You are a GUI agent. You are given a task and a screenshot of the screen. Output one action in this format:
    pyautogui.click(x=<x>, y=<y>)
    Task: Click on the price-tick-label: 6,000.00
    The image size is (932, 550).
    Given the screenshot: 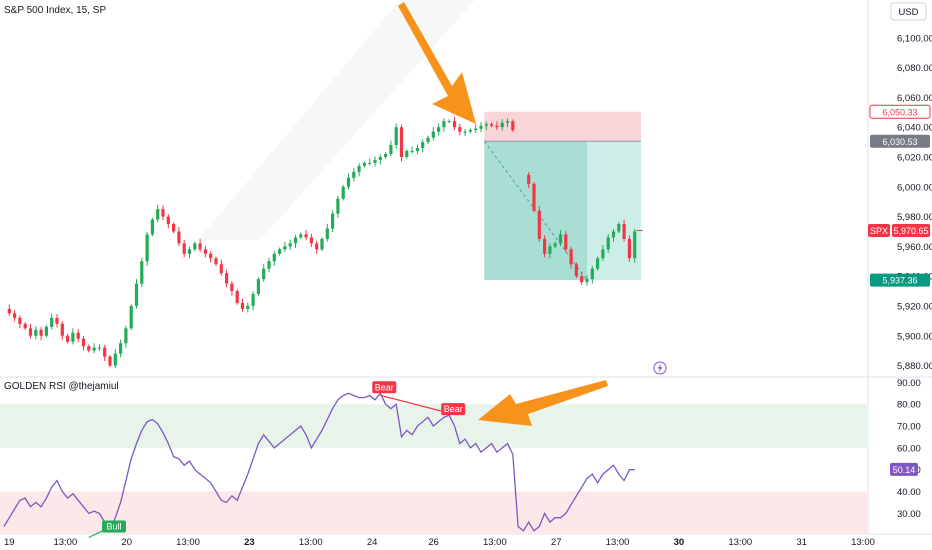 What is the action you would take?
    pyautogui.click(x=914, y=187)
    